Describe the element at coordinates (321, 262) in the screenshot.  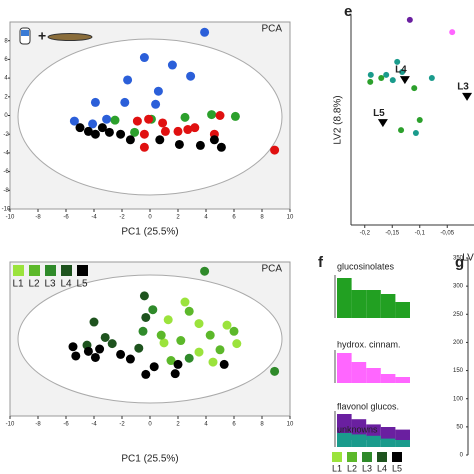
I see `panel-label: f` at that location.